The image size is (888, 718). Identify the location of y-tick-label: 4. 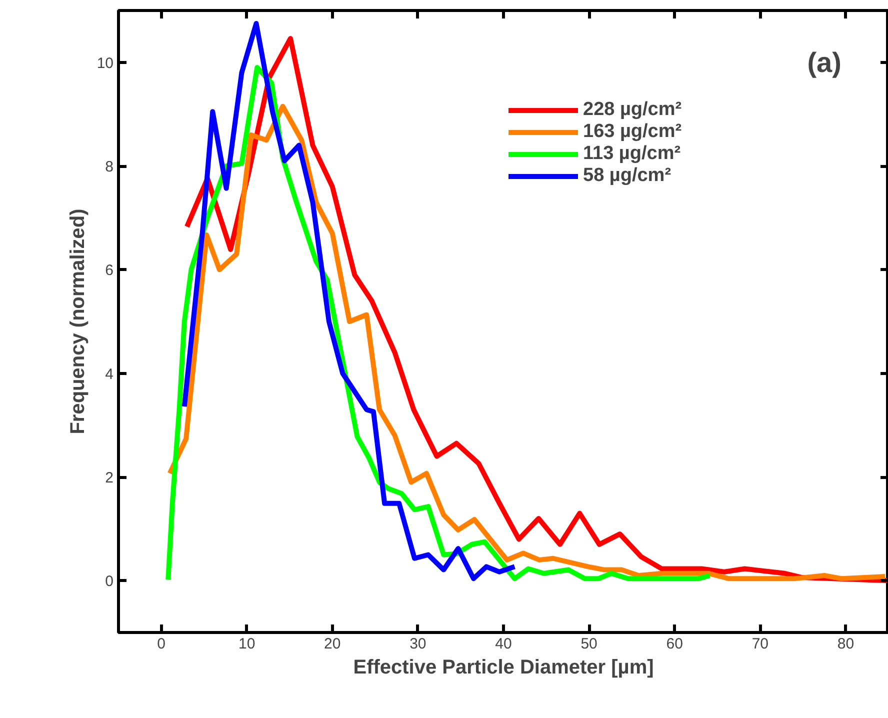
(109, 374).